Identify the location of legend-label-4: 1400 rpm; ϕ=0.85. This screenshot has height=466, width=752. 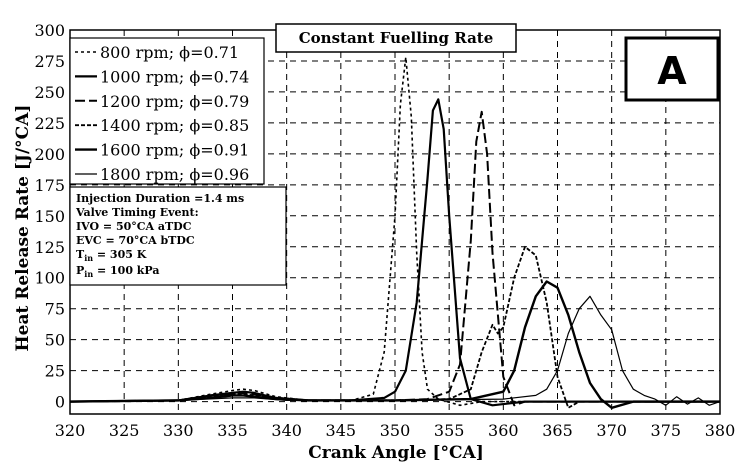
(174, 125).